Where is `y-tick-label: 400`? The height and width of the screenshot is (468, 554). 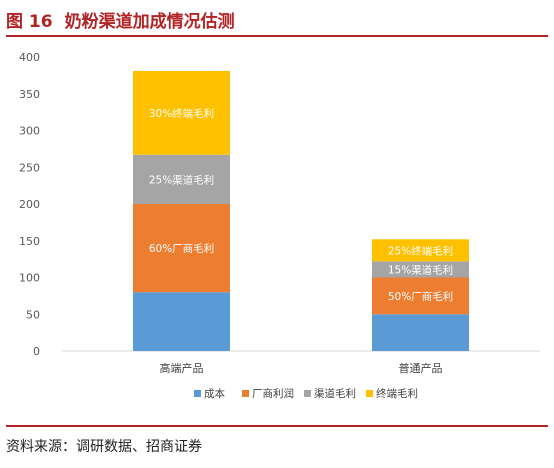
y-tick-label: 400 is located at coordinates (29, 57).